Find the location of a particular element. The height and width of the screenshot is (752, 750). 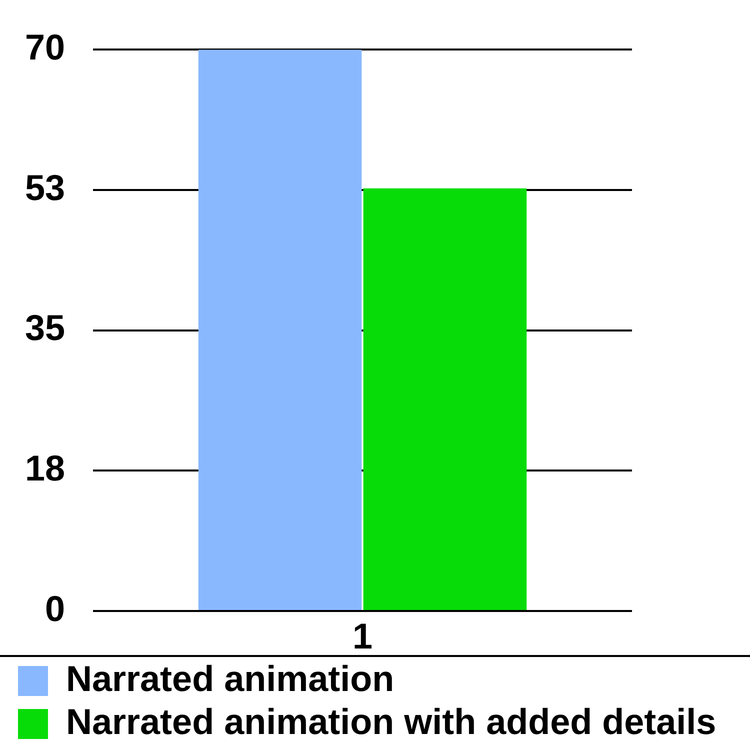

legend-label: Narrated animation is located at coordinates (230, 678).